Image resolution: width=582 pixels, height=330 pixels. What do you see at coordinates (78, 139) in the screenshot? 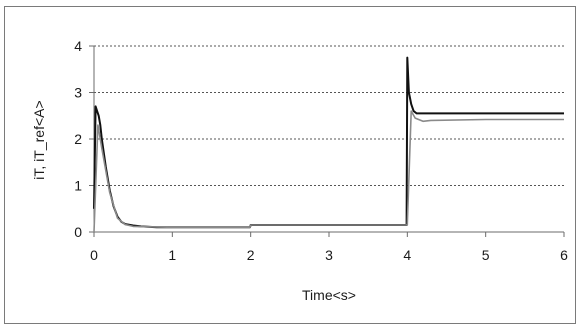
I see `y-tick-label-2: 2` at bounding box center [78, 139].